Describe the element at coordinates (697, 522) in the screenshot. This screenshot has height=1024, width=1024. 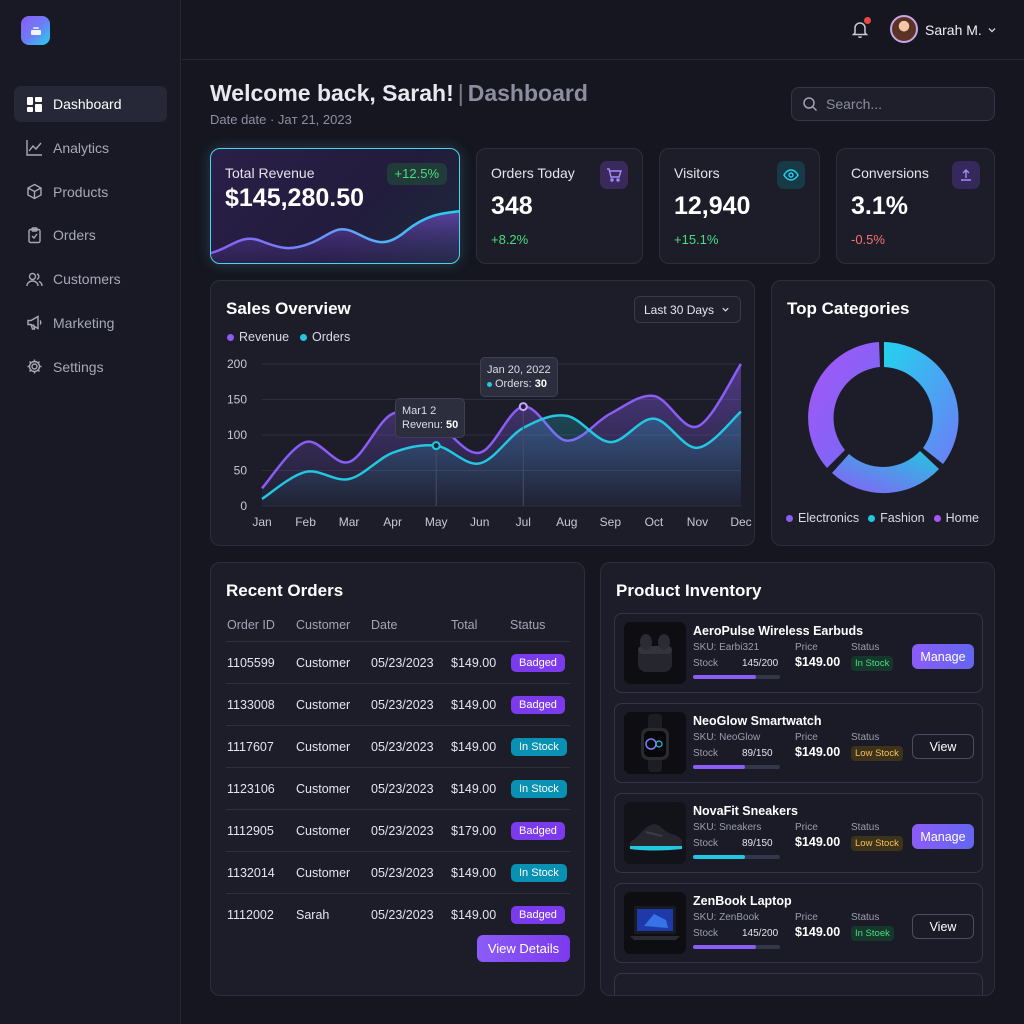
I see `x-tick-label: Nov` at that location.